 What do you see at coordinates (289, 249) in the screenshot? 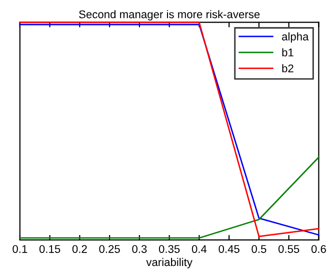
I see `x-tick-label: 0.55` at bounding box center [289, 249].